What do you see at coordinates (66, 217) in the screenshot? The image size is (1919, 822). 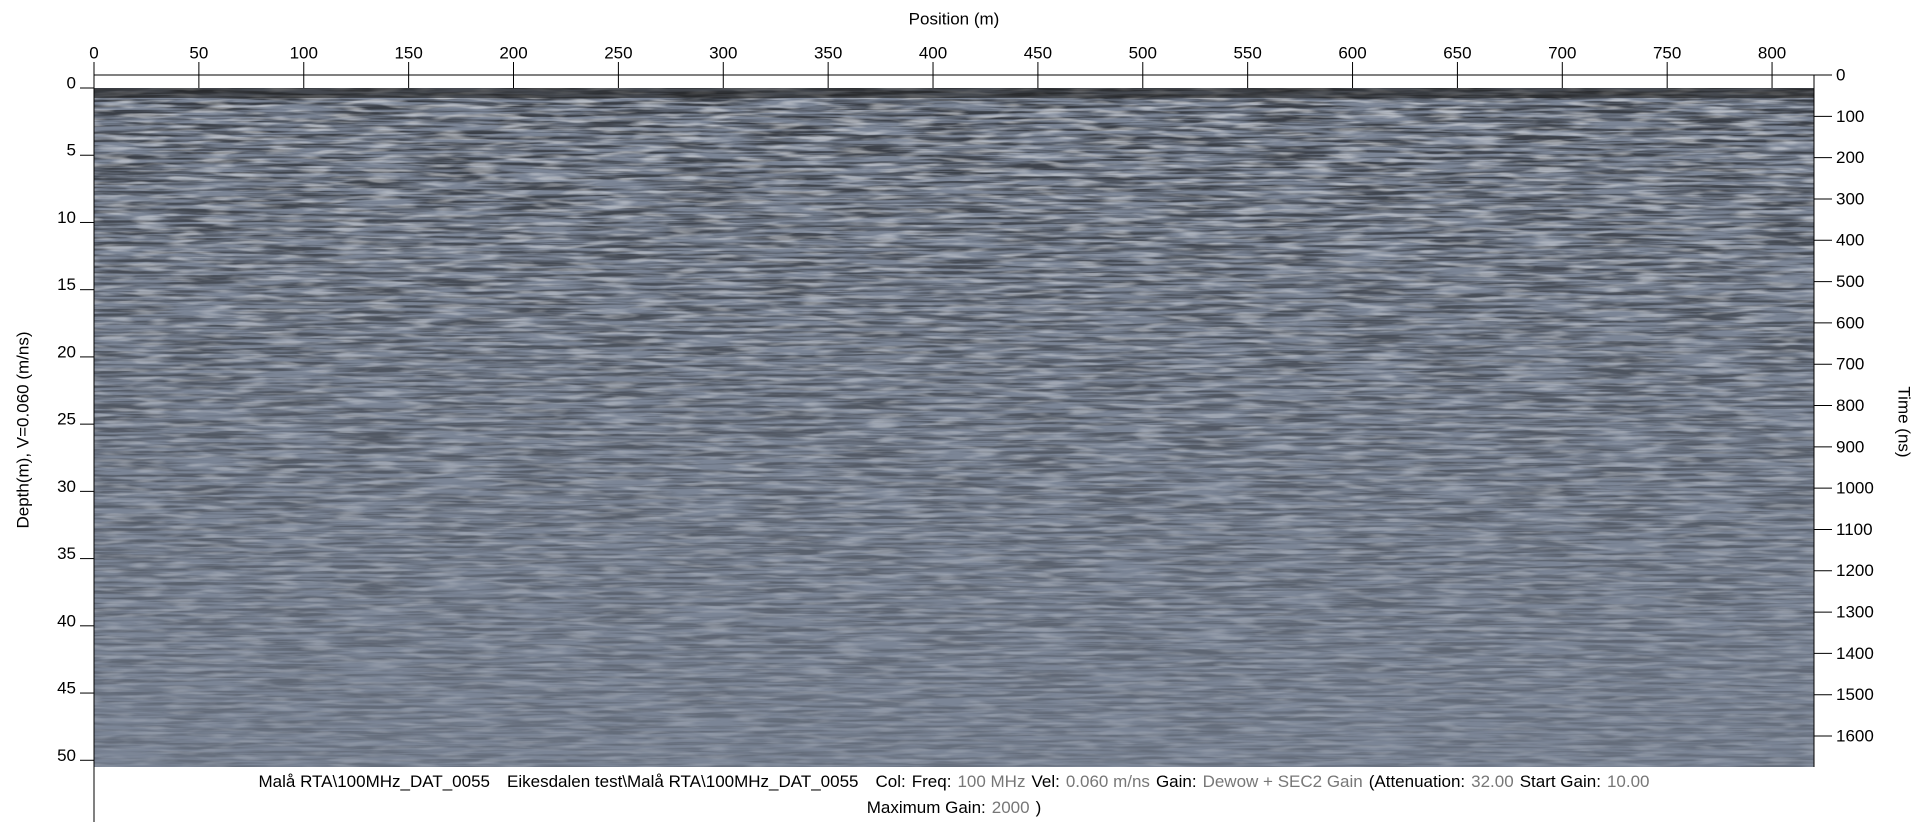 I see `y-tick-label: 10` at bounding box center [66, 217].